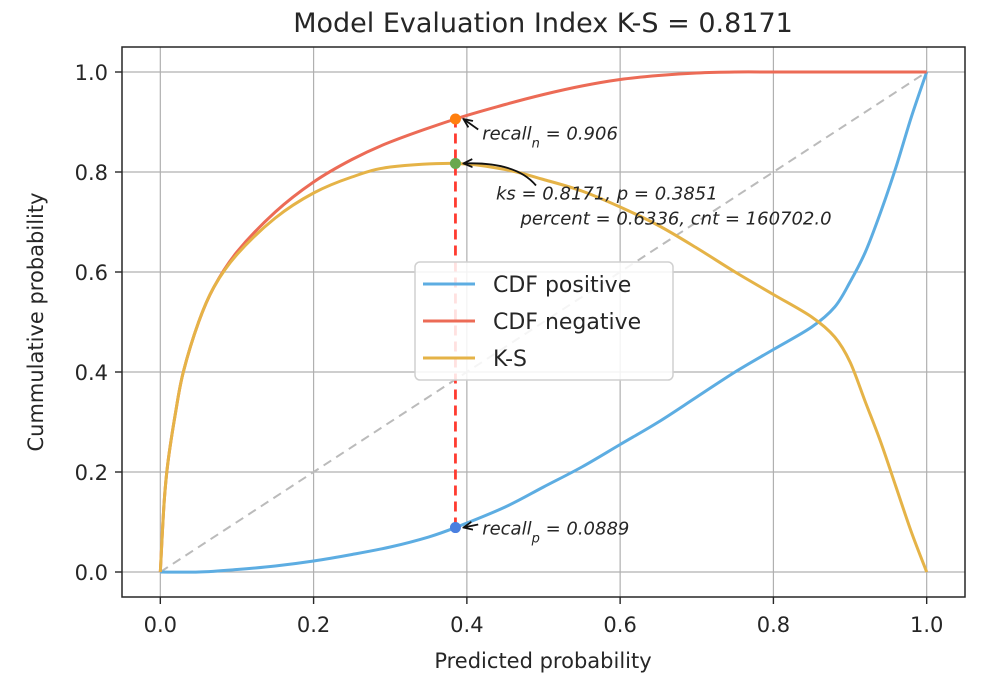  What do you see at coordinates (91, 173) in the screenshot?
I see `y-tick-label: 0.8` at bounding box center [91, 173].